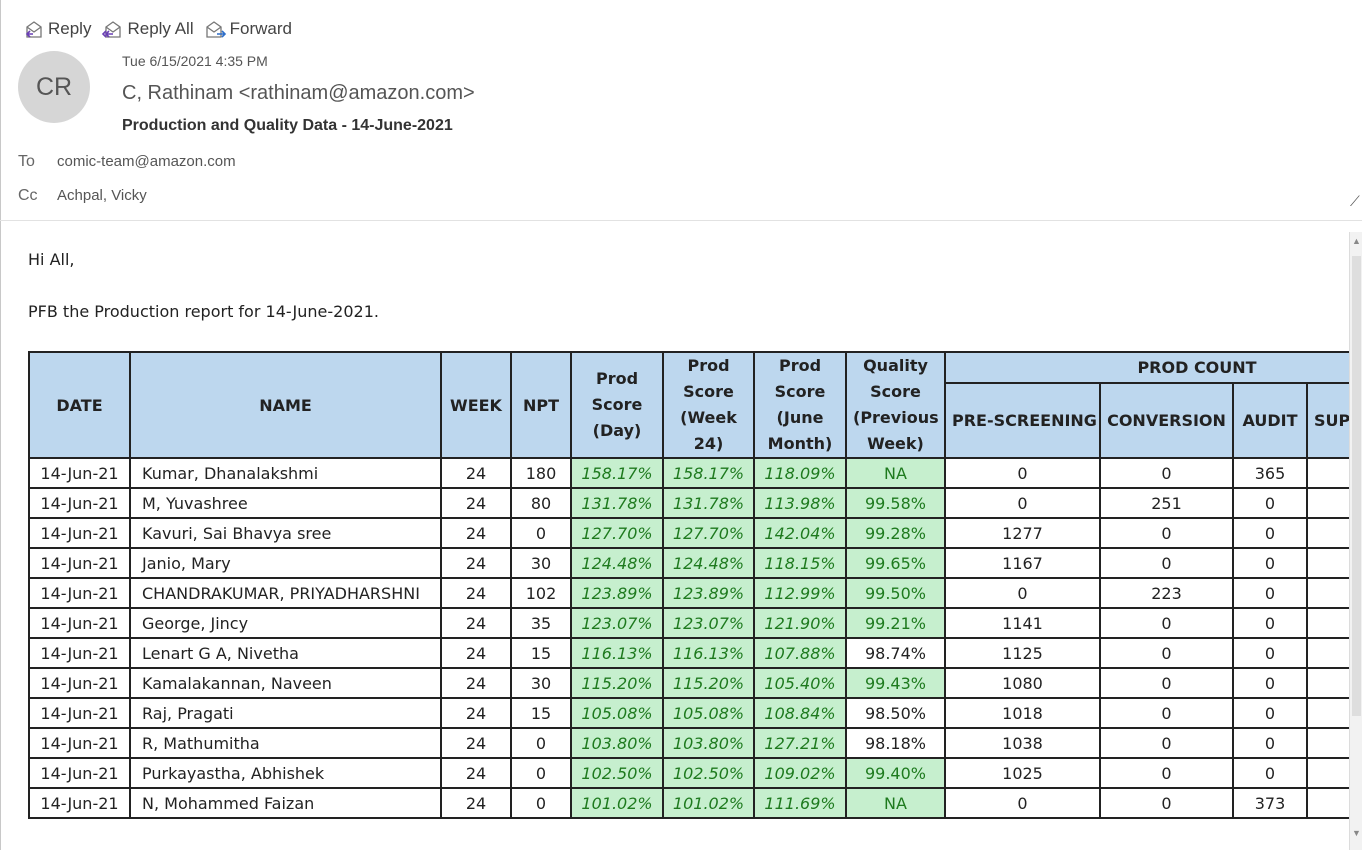 This screenshot has width=1362, height=850. What do you see at coordinates (1022, 773) in the screenshot?
I see `cell-pre-screening: 1025` at bounding box center [1022, 773].